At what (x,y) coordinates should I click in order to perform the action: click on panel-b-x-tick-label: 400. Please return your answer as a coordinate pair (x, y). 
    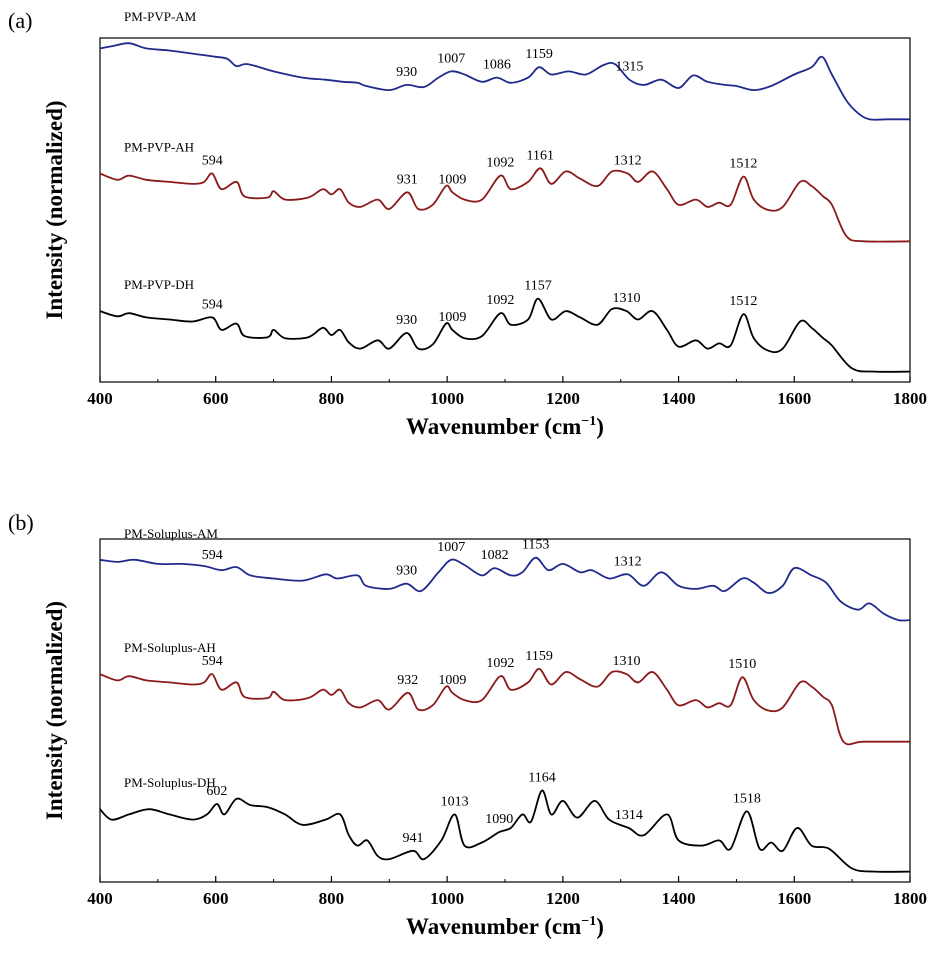
    Looking at the image, I should click on (100, 898).